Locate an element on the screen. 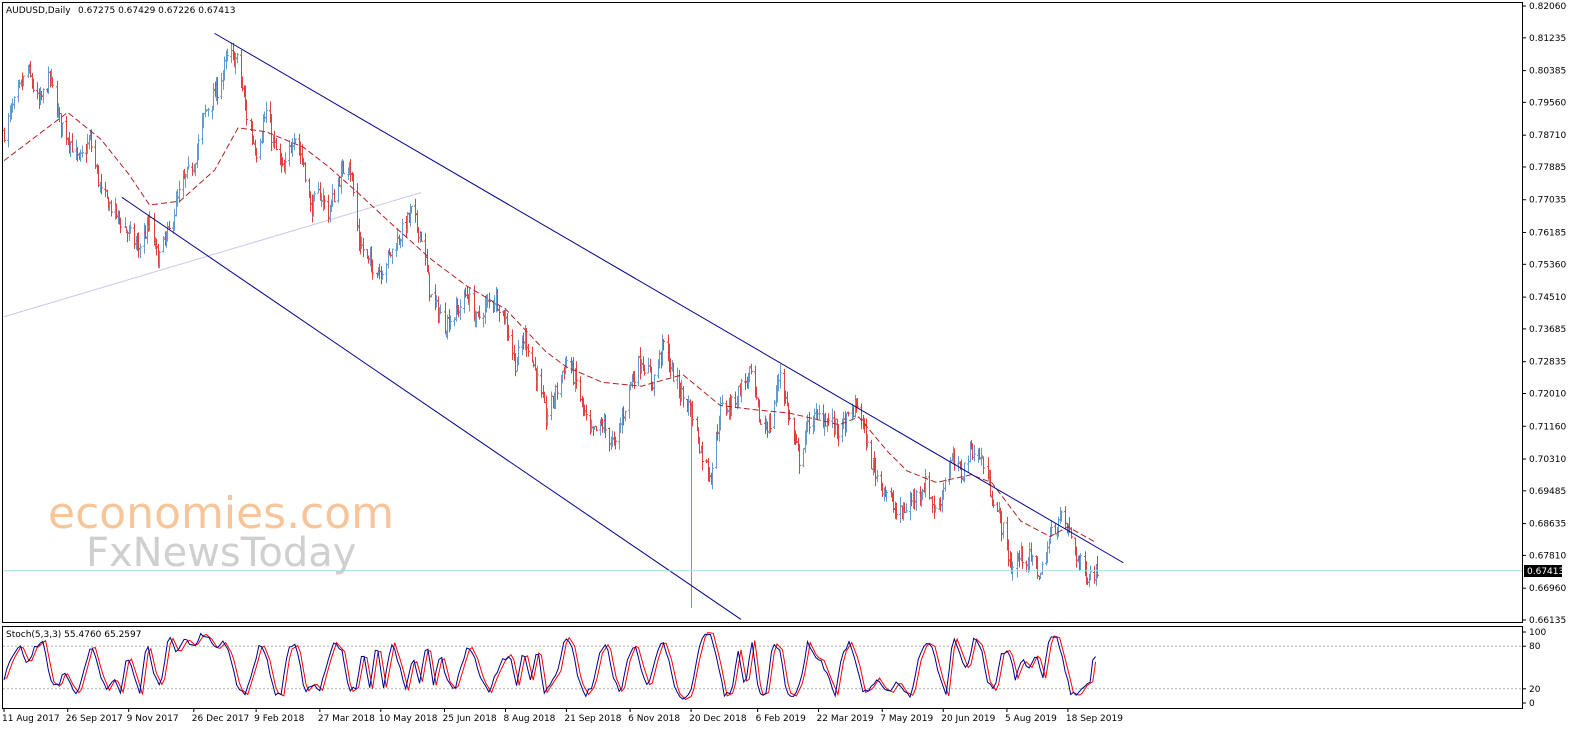 This screenshot has height=747, width=1596. y-tick-label: 0.81235 is located at coordinates (1547, 39).